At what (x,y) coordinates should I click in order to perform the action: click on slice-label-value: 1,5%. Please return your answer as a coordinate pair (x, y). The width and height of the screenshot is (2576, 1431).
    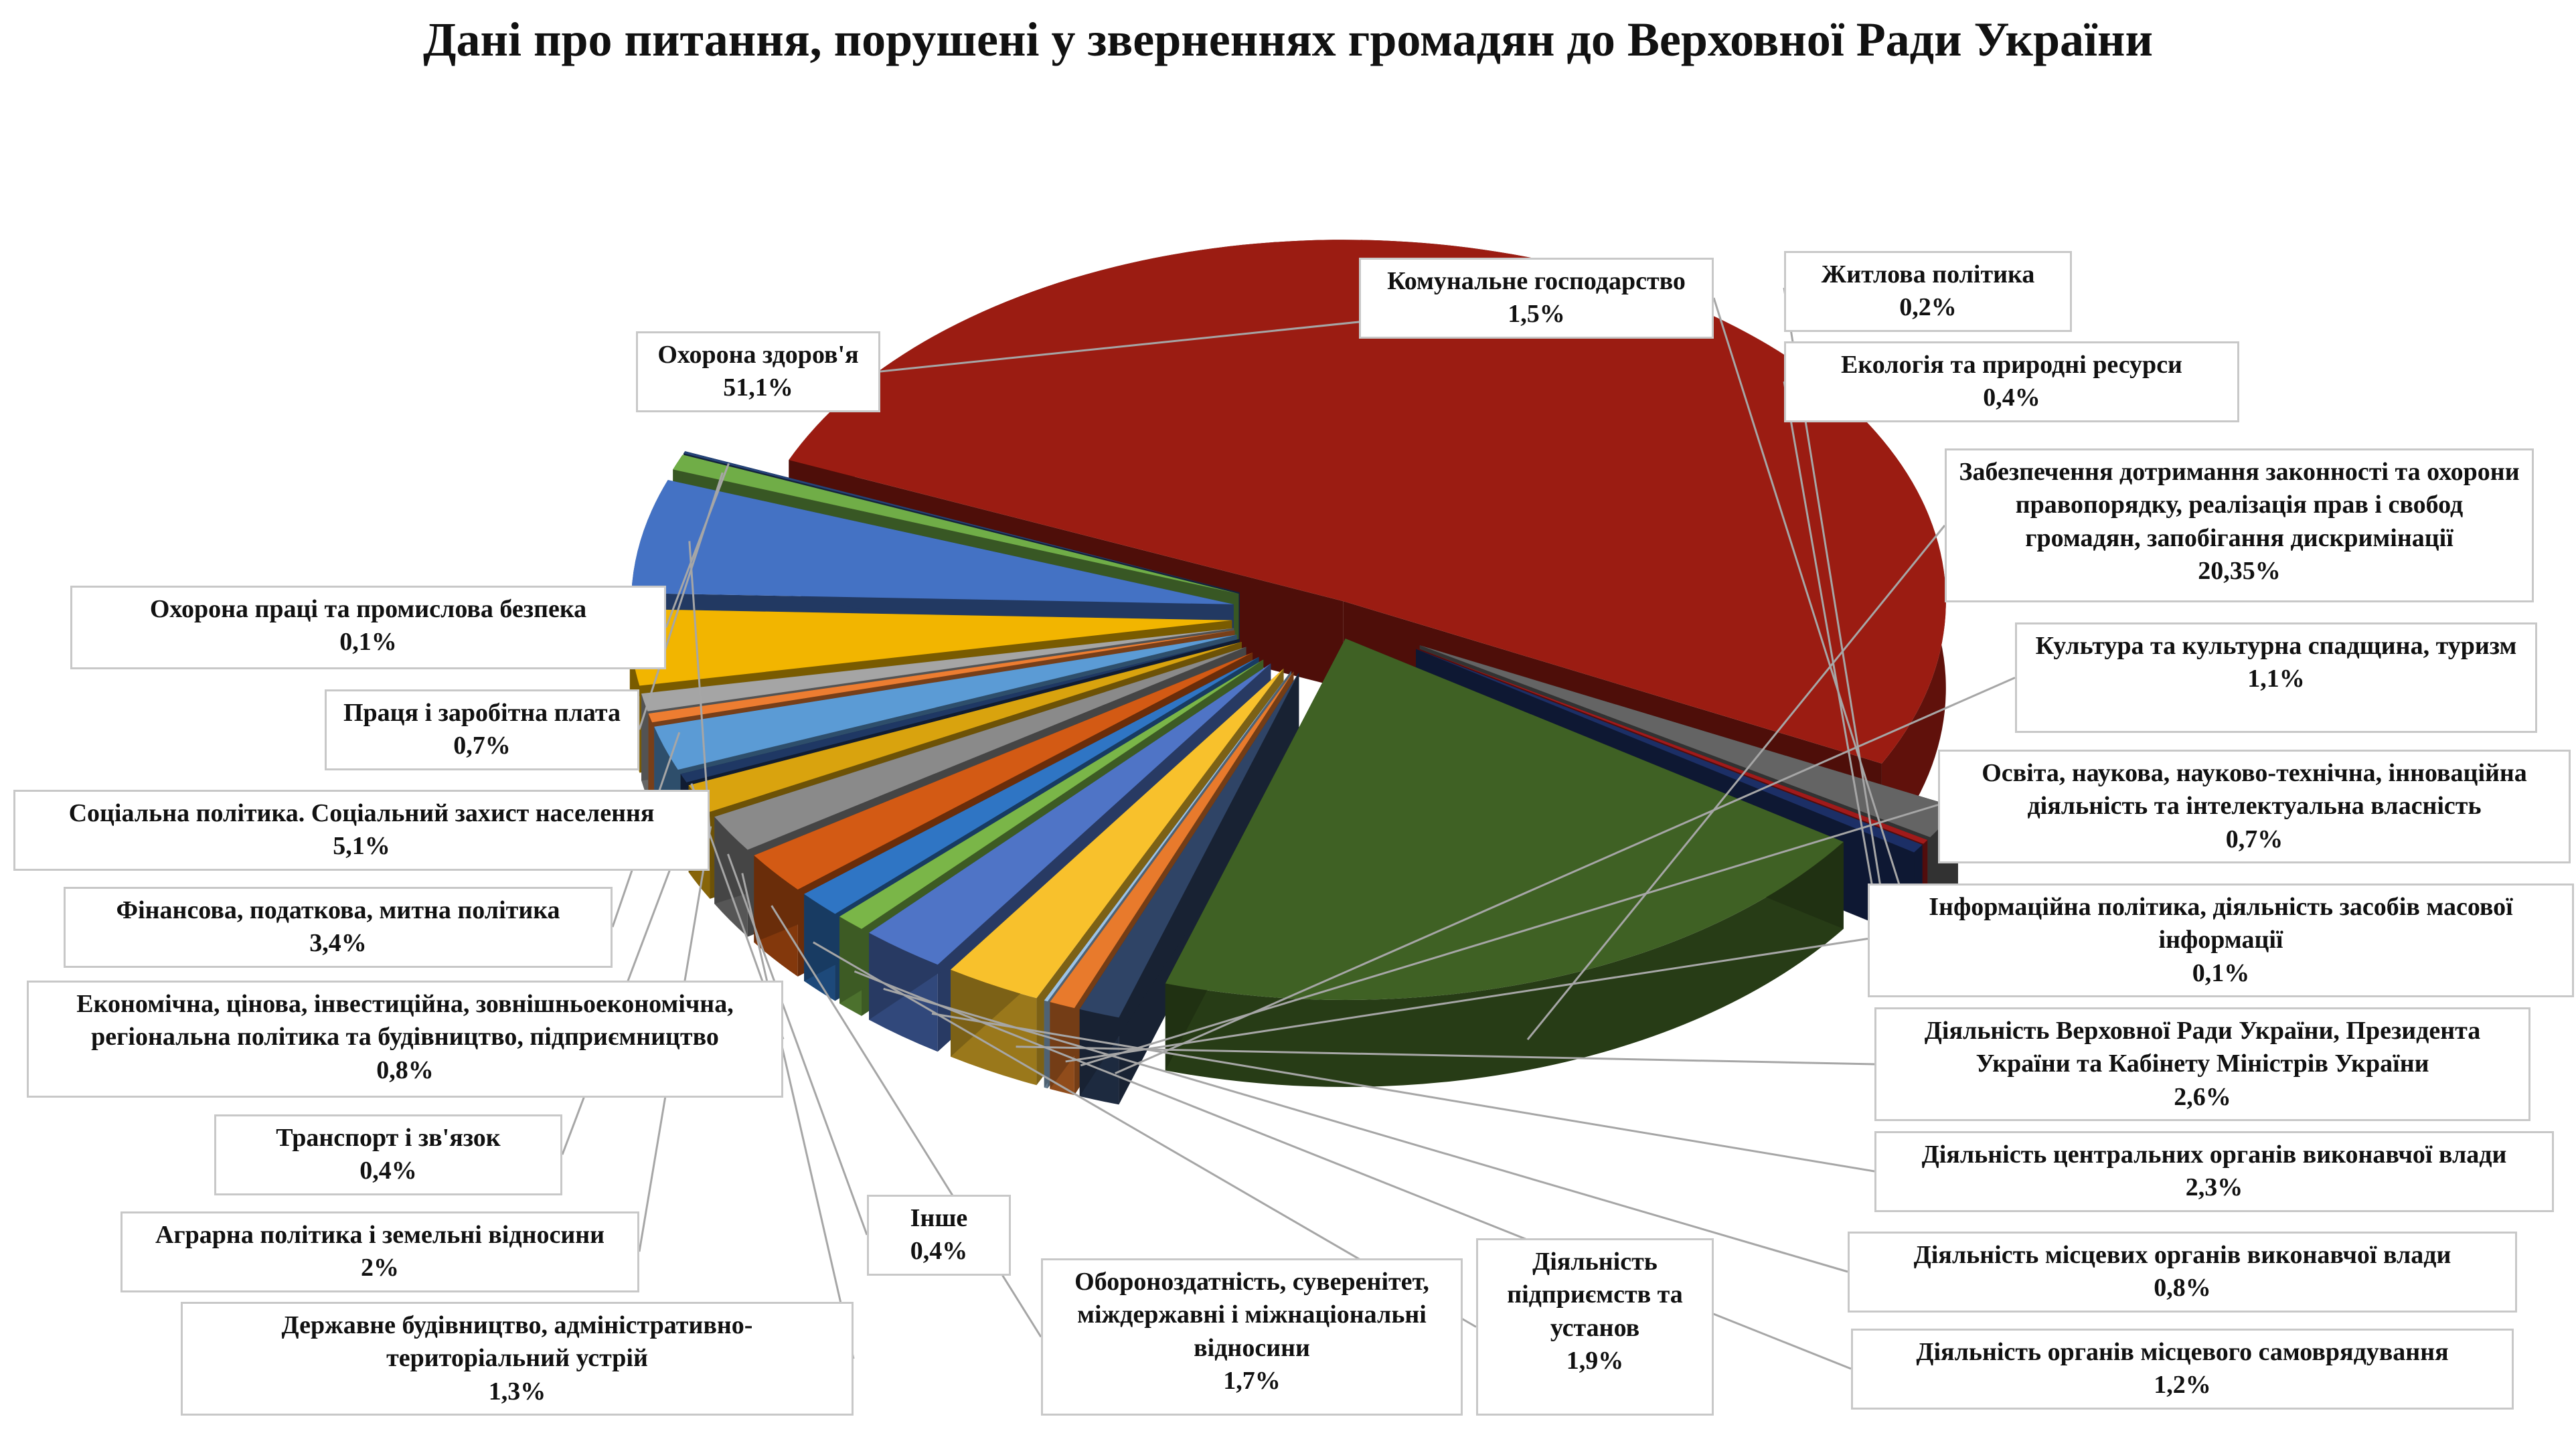
    Looking at the image, I should click on (1537, 314).